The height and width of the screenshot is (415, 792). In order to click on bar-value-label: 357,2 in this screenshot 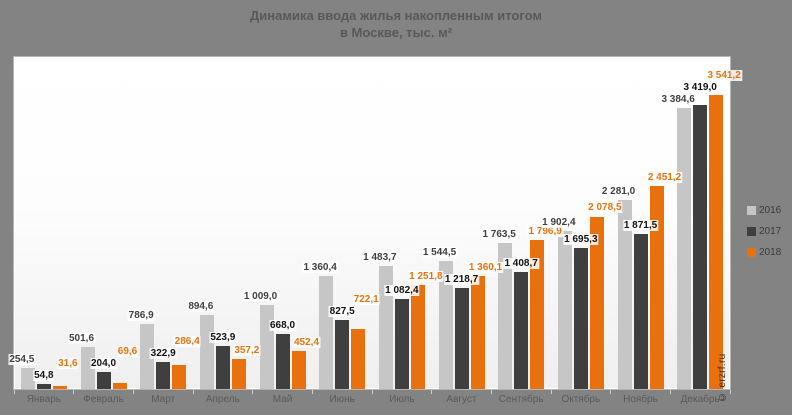, I will do `click(247, 351)`.